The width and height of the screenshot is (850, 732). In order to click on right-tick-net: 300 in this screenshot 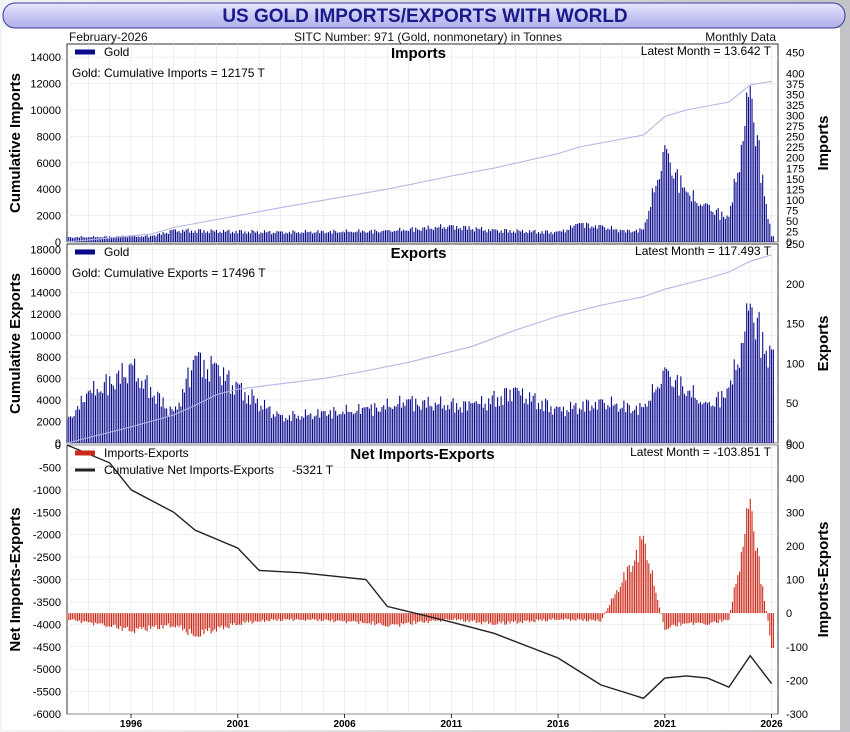, I will do `click(795, 513)`.